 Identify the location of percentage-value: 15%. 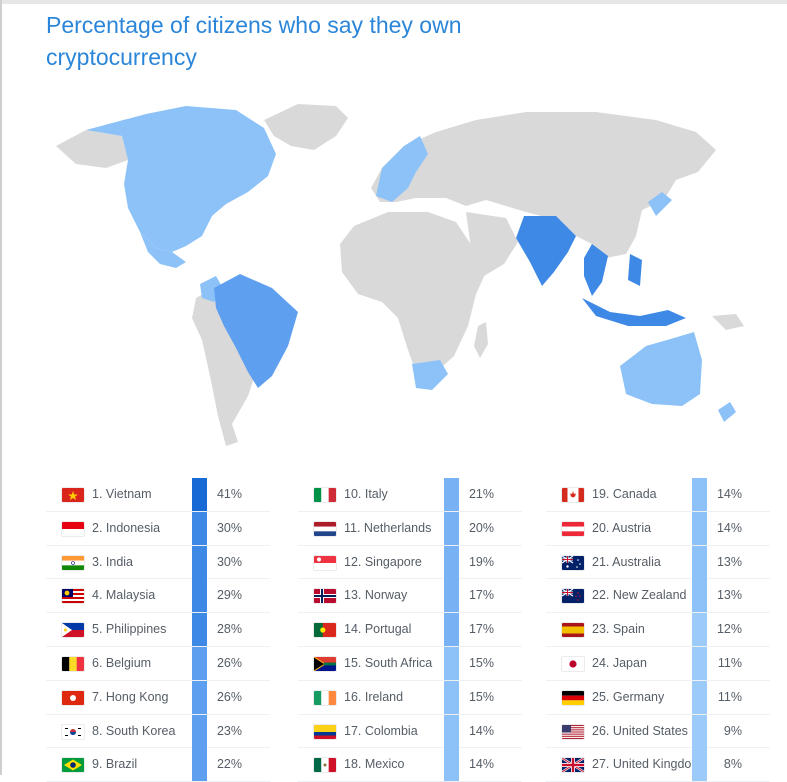
(481, 662).